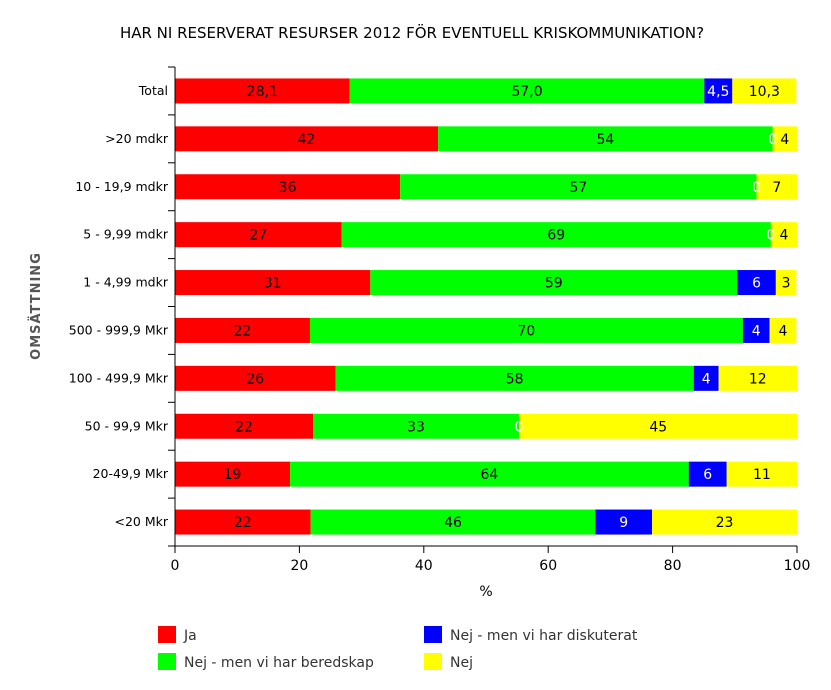  What do you see at coordinates (137, 138) in the screenshot?
I see `category-label: >20 mdkr` at bounding box center [137, 138].